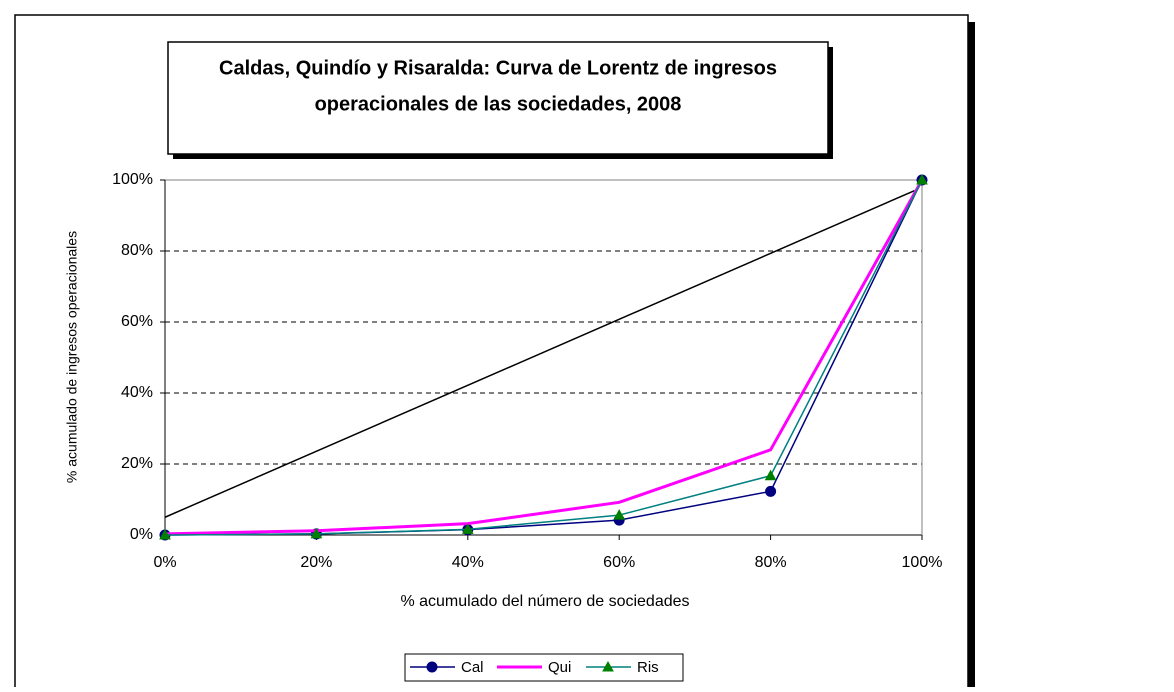 This screenshot has height=692, width=1174. What do you see at coordinates (137, 250) in the screenshot?
I see `y-tick-label: 80%` at bounding box center [137, 250].